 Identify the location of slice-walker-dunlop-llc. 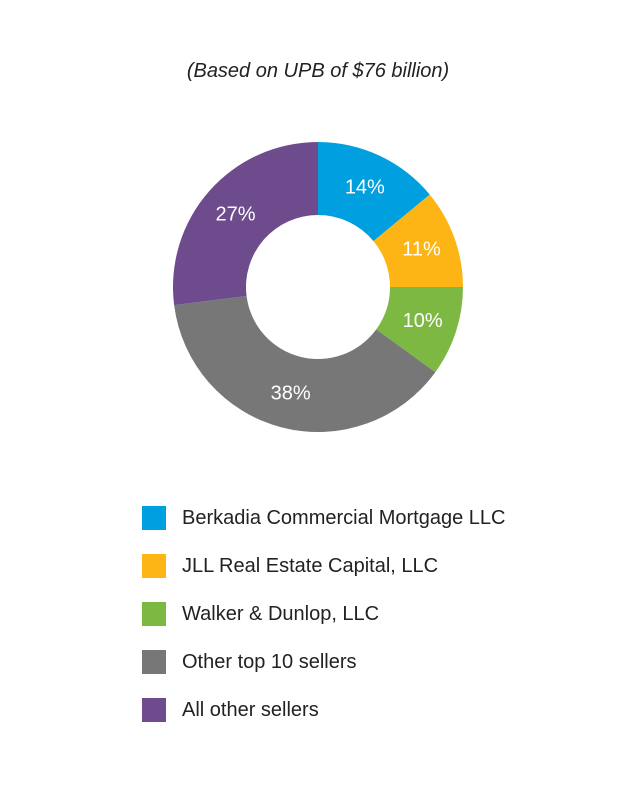
(419, 330).